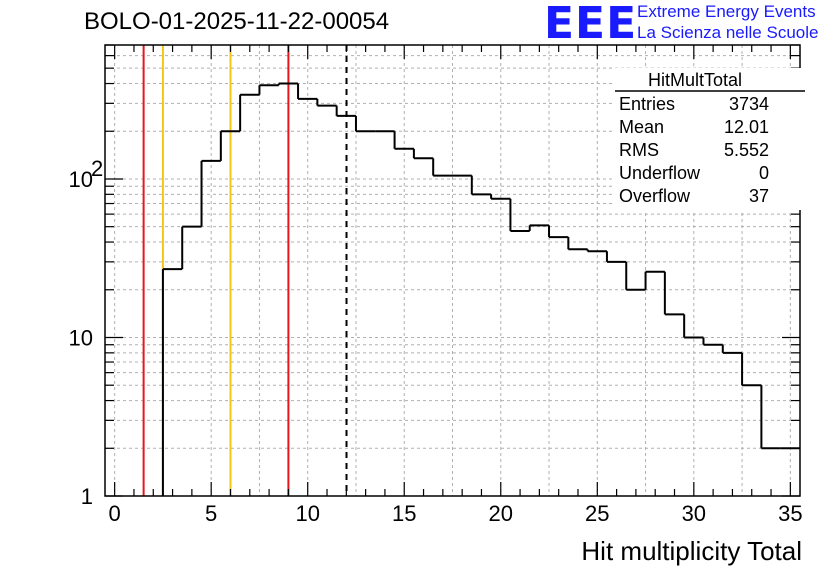 The width and height of the screenshot is (836, 572). What do you see at coordinates (97, 168) in the screenshot?
I see `y-tick-exponent: 2` at bounding box center [97, 168].